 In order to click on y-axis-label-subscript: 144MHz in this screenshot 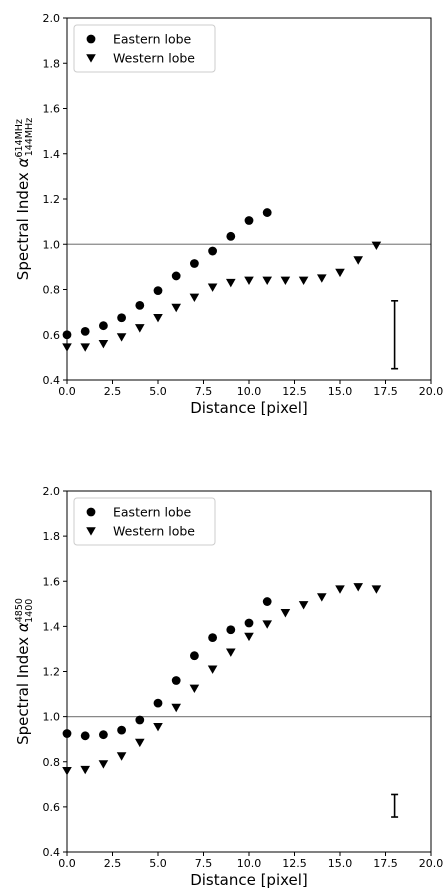, I will do `click(29, 137)`.